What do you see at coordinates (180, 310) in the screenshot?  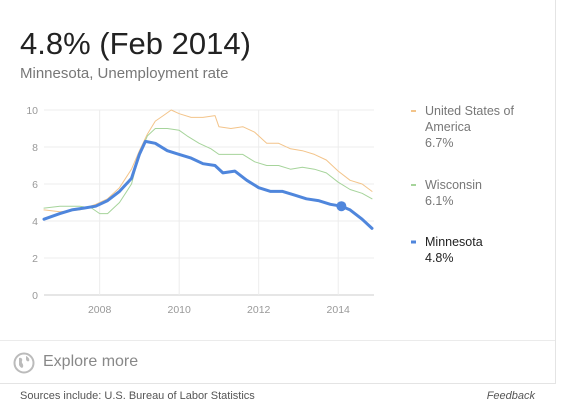 I see `x-tick-label: 2010` at bounding box center [180, 310].